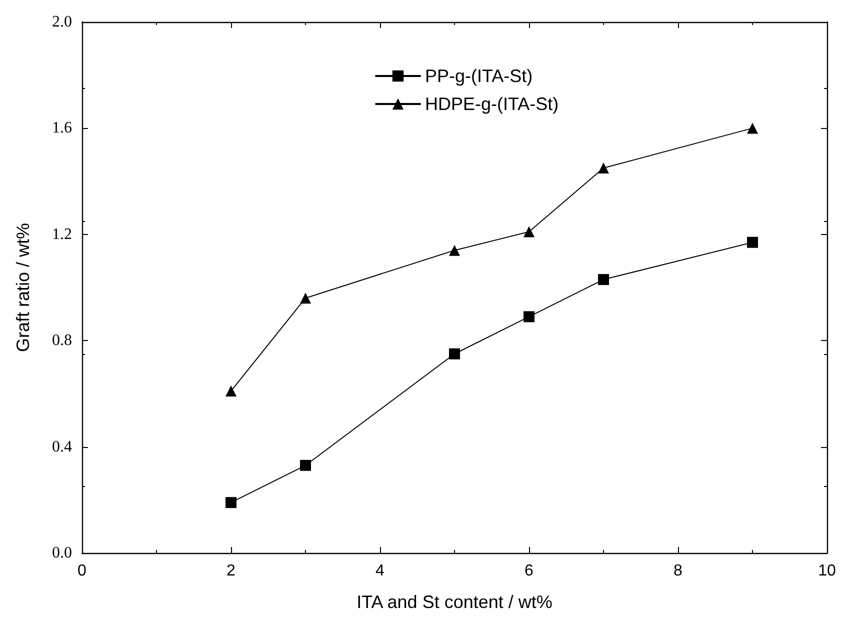 This screenshot has height=622, width=841. I want to click on x-tick-label: 2, so click(231, 571).